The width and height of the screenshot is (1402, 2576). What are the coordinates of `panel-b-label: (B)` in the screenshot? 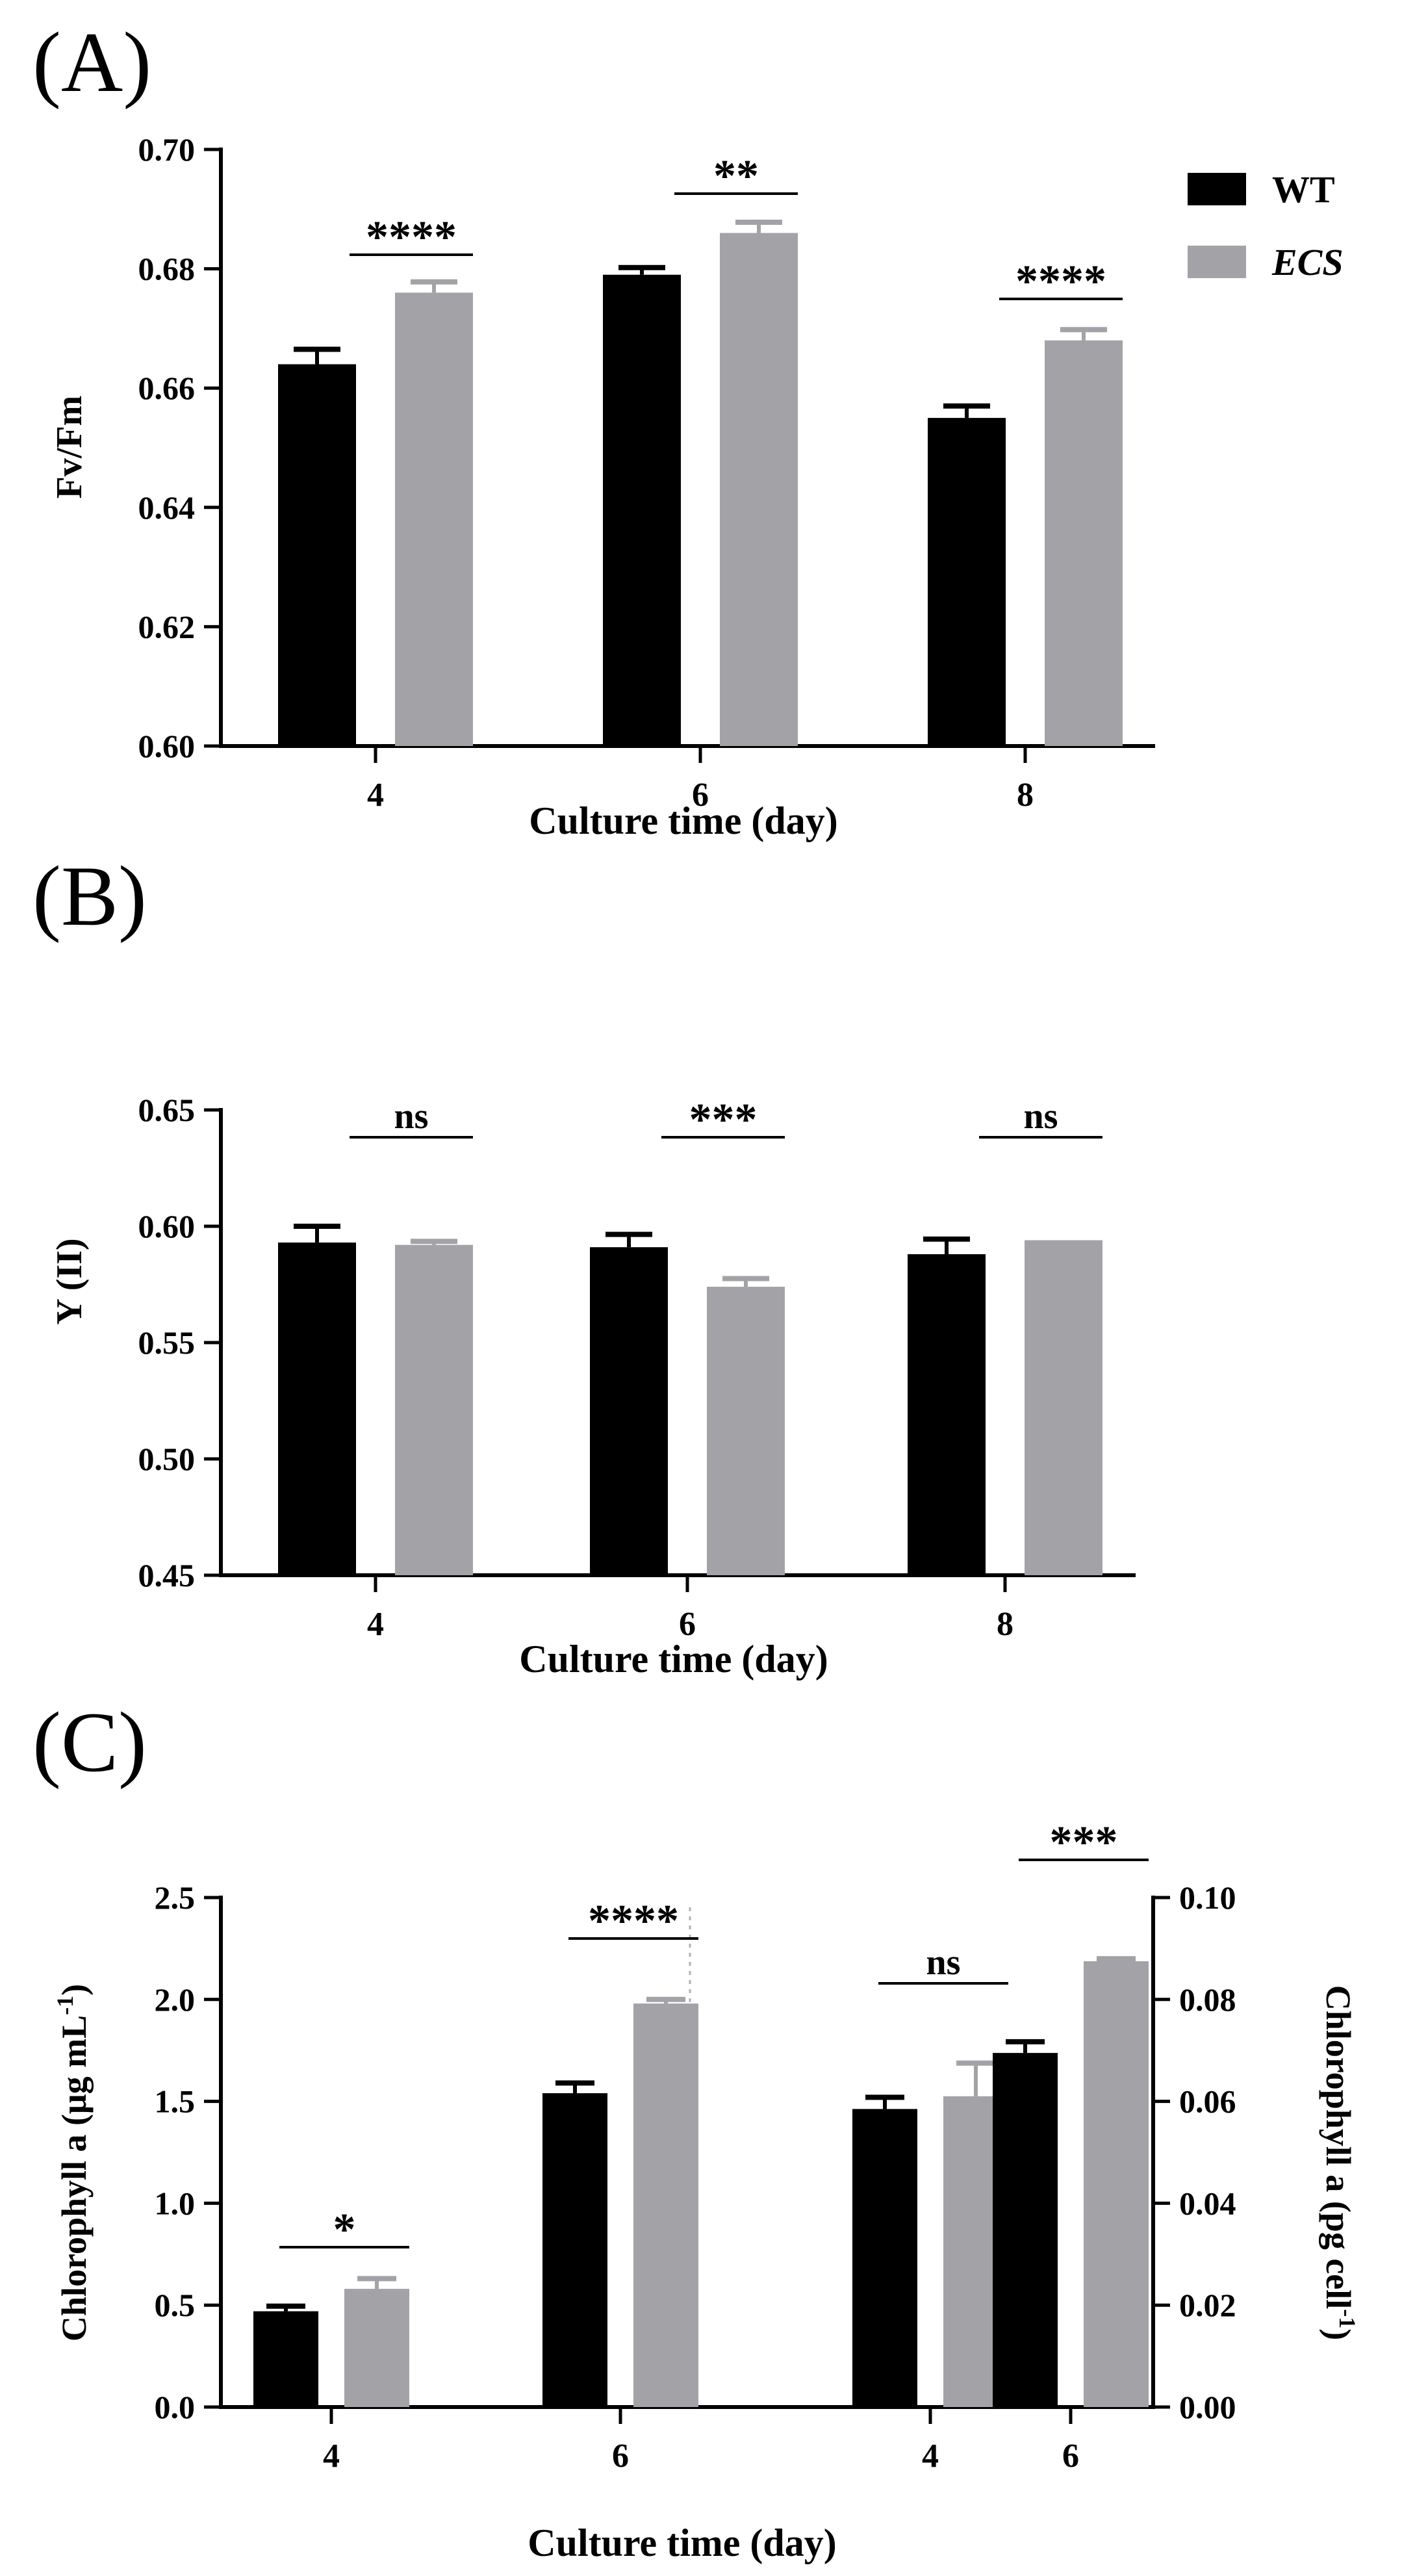 It's located at (89, 896).